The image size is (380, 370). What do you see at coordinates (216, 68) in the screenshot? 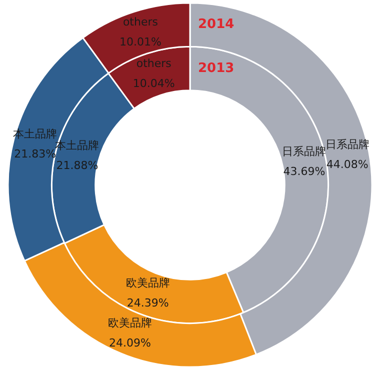
I see `slice-label: 2013` at bounding box center [216, 68].